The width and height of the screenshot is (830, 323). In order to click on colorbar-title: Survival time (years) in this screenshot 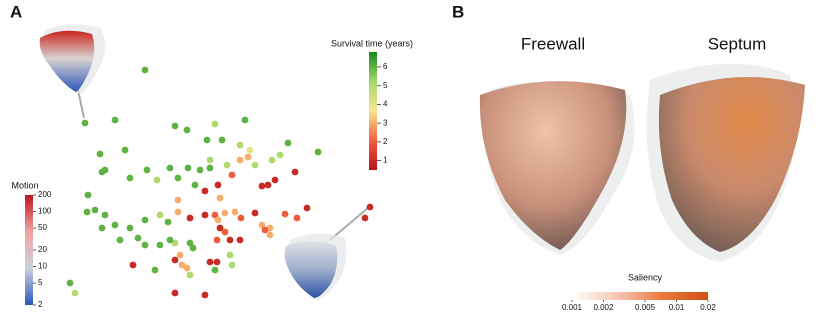, I will do `click(372, 43)`.